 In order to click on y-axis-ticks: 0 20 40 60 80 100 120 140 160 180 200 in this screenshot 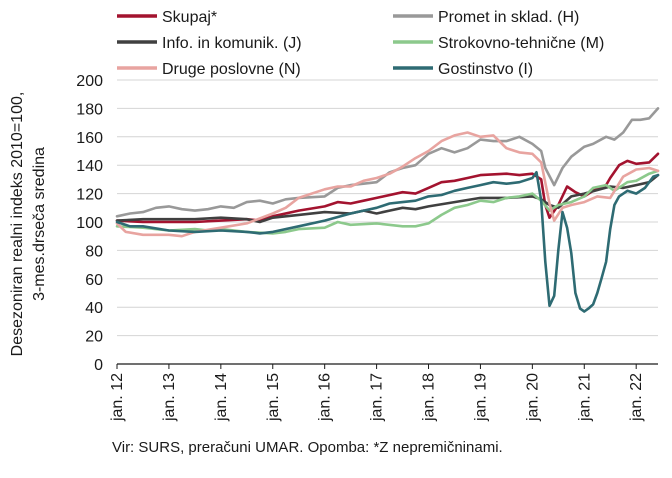, I will do `click(89, 223)`.